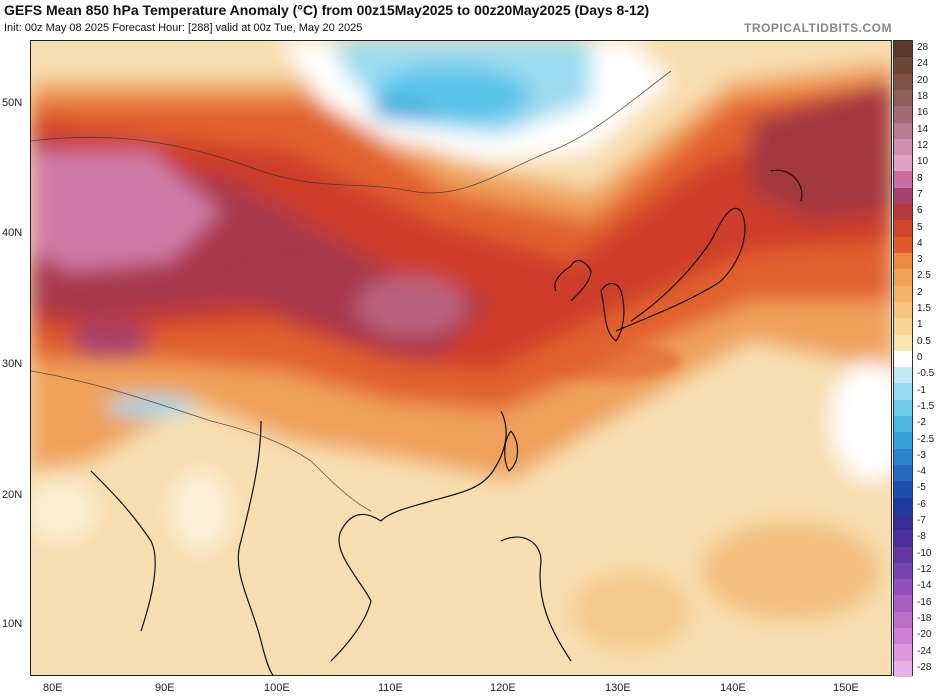 Image resolution: width=940 pixels, height=698 pixels. I want to click on color-scale-bar, so click(903, 359).